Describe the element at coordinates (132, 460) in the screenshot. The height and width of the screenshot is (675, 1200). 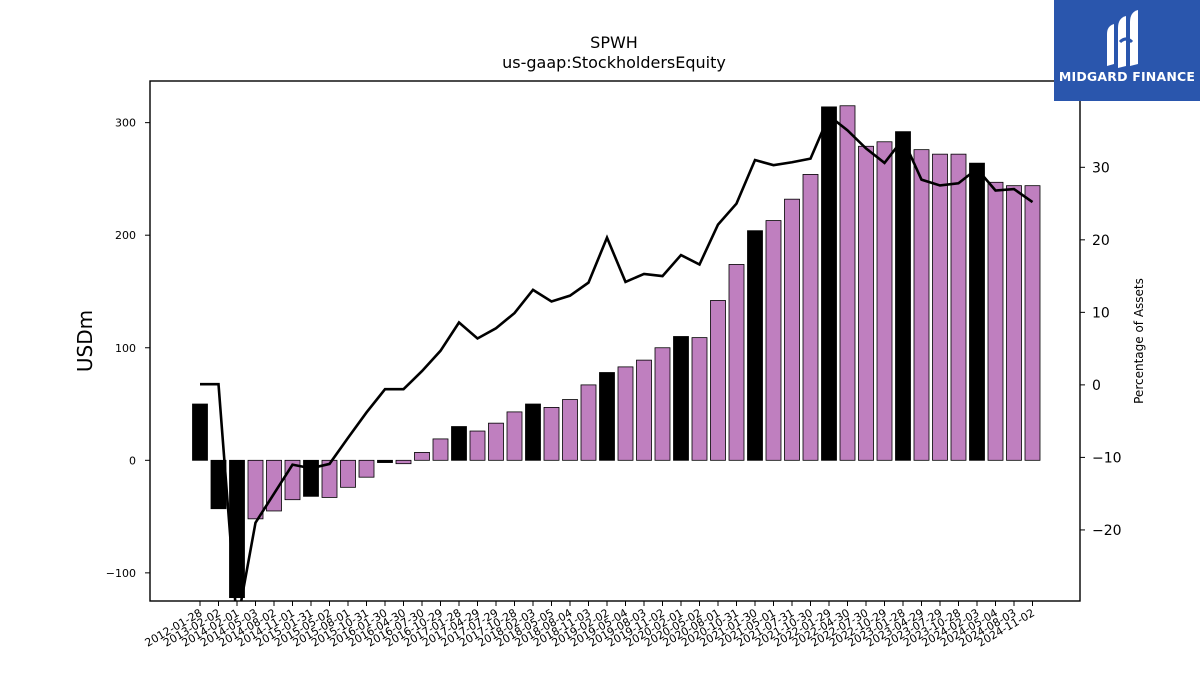
I see `y-tick-label: 0` at that location.